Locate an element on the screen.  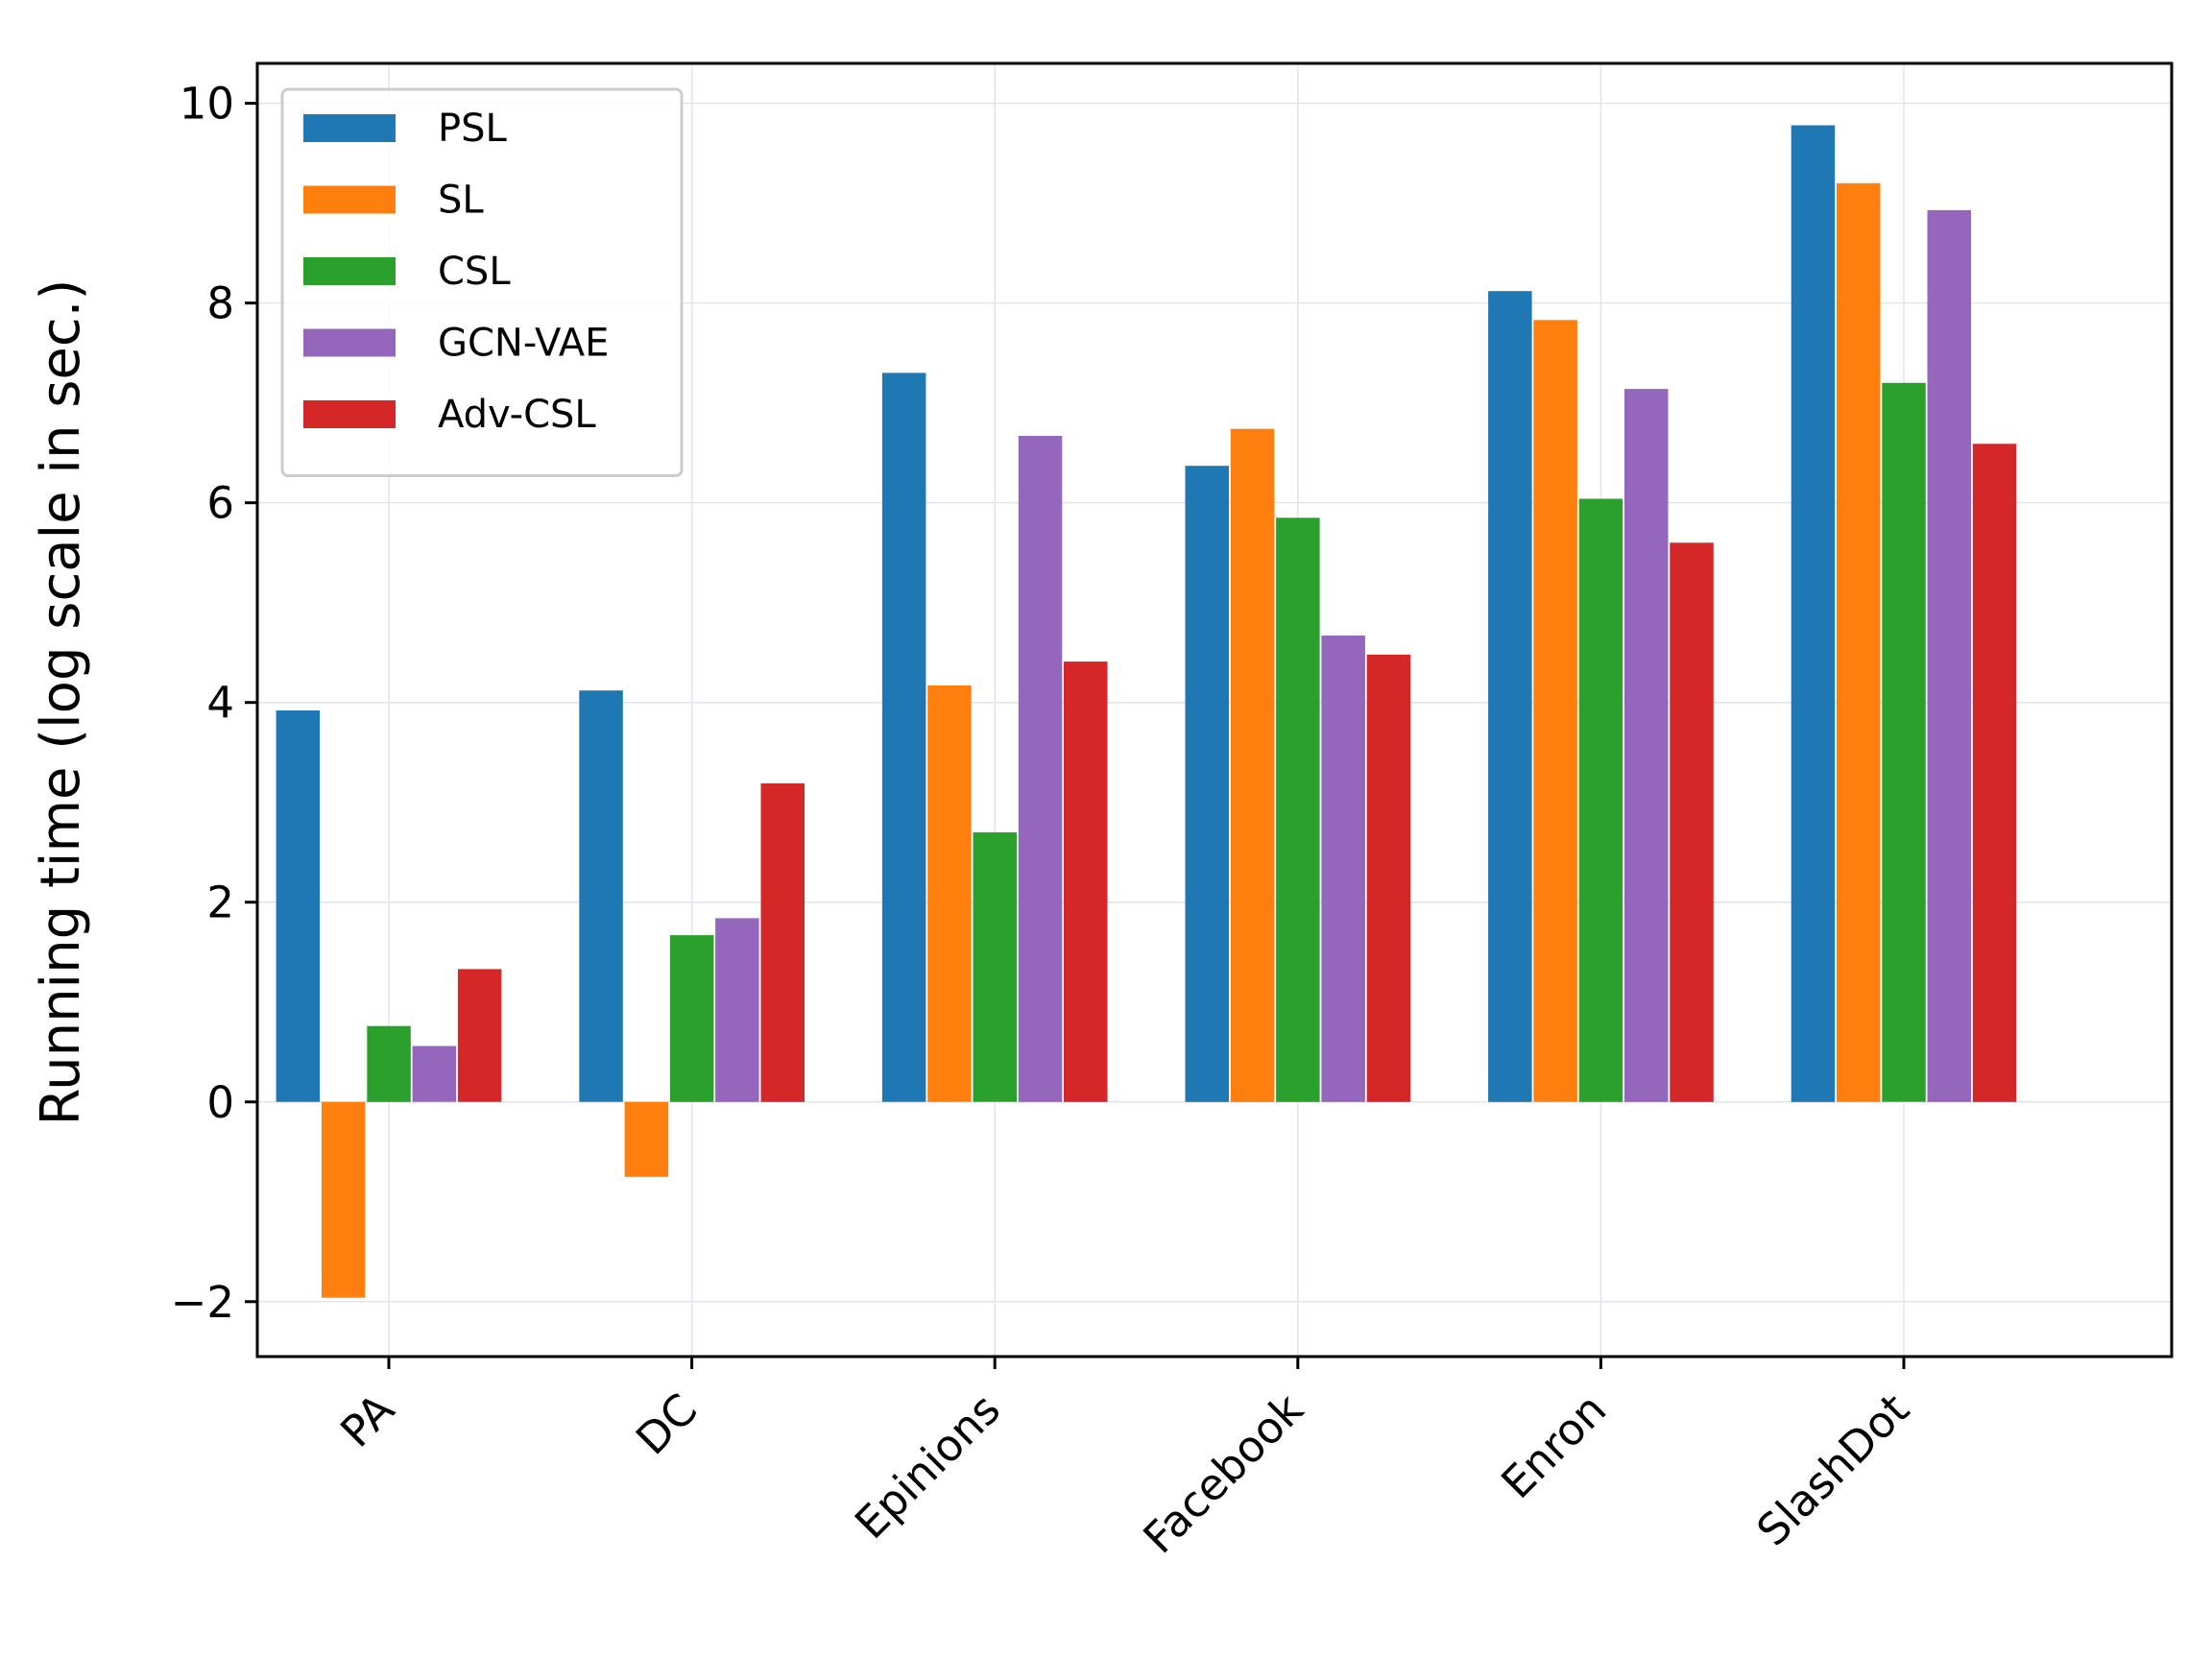
bar-sl-dc is located at coordinates (647, 1139).